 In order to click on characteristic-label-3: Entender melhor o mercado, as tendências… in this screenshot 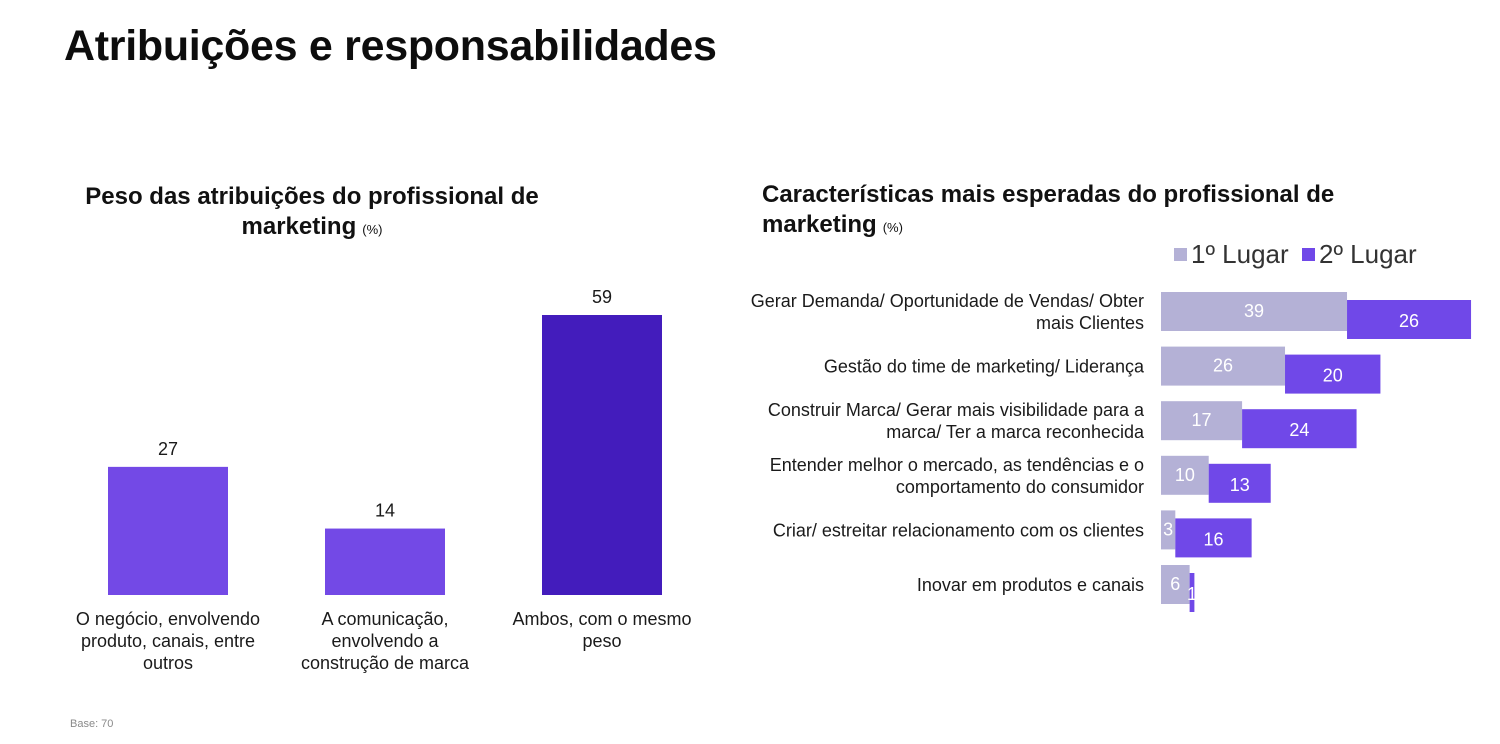, I will do `click(957, 476)`.